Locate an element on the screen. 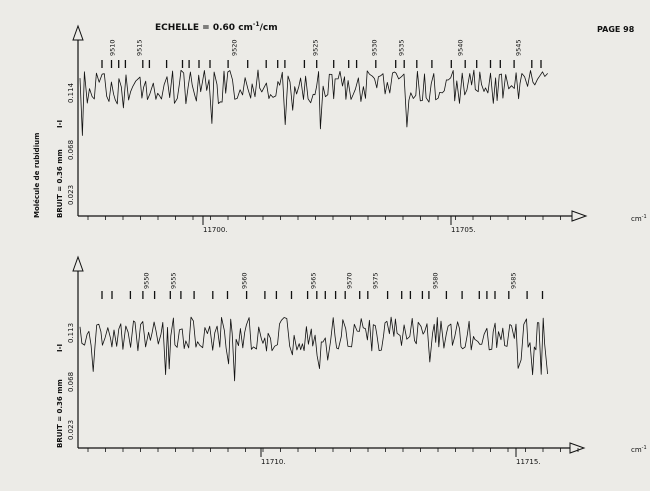  x-tick-label-2-0: 11710. is located at coordinates (273, 462).